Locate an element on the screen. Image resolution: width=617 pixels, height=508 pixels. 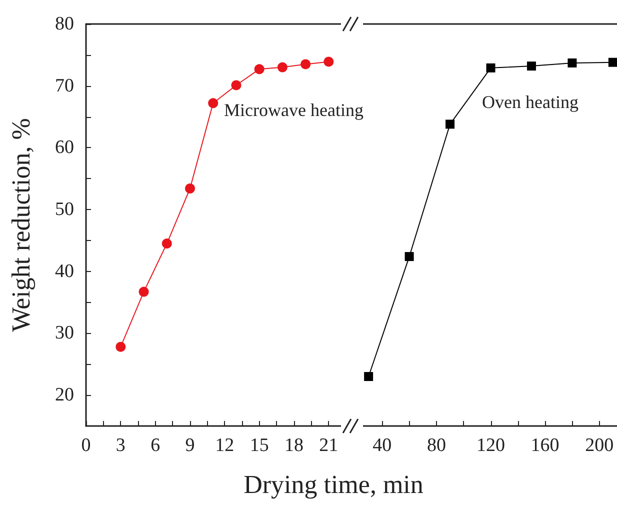
y-tick-label: 50 is located at coordinates (64, 209).